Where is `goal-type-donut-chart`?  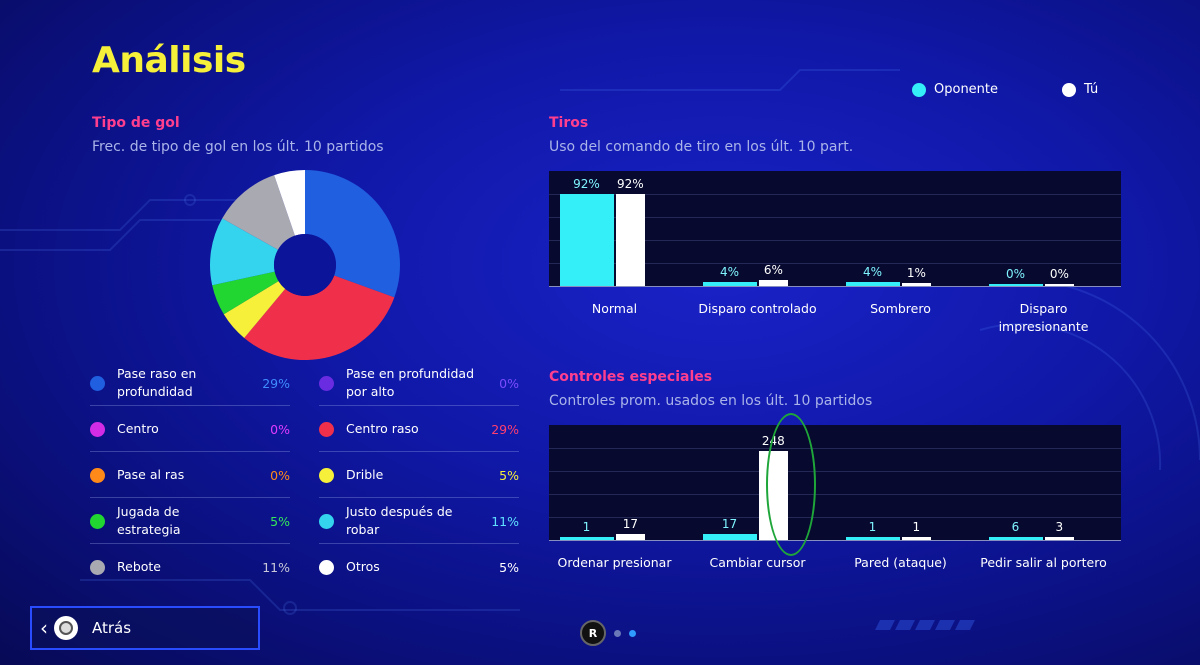 goal-type-donut-chart is located at coordinates (305, 265).